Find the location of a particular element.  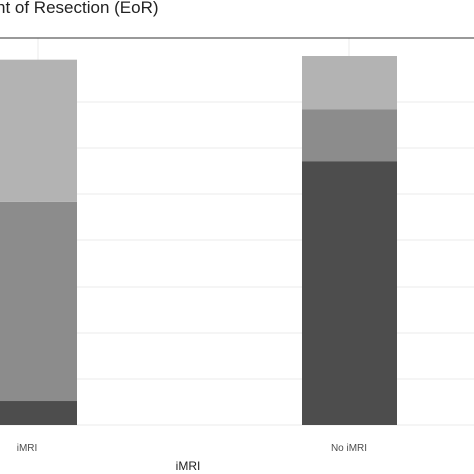

x-axis-title: iMRI is located at coordinates (188, 466).